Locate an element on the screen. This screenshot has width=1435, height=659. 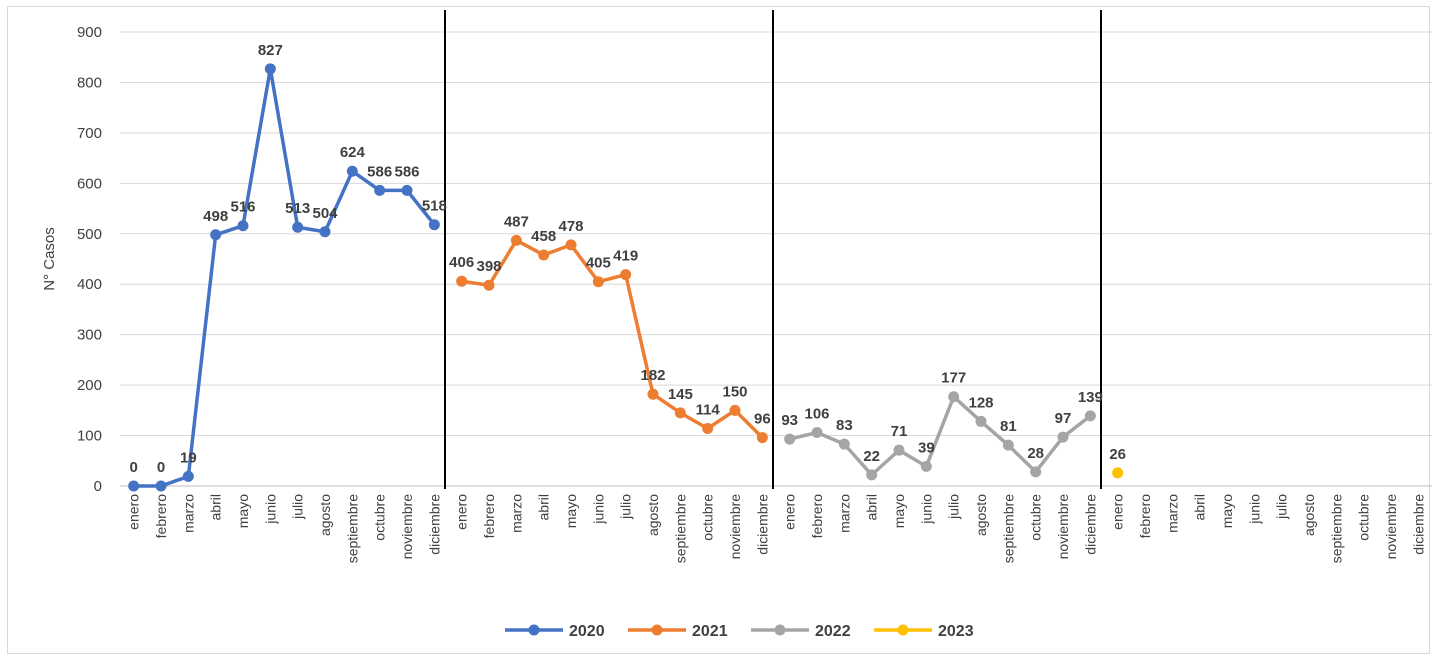
series-line-2020 is located at coordinates (284, 277).